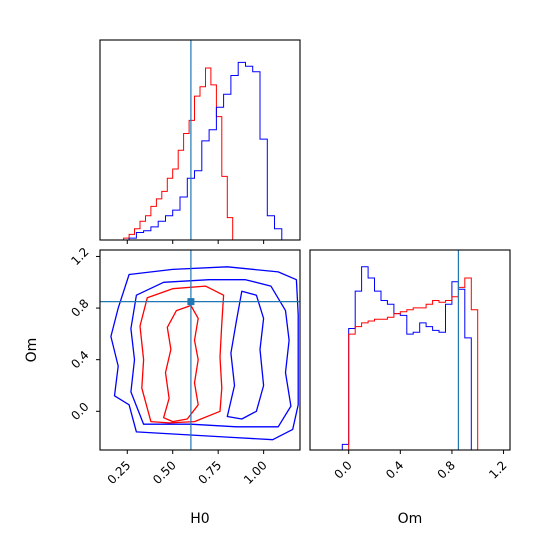 The image size is (550, 550). Describe the element at coordinates (191, 302) in the screenshot. I see `truth-marker` at that location.